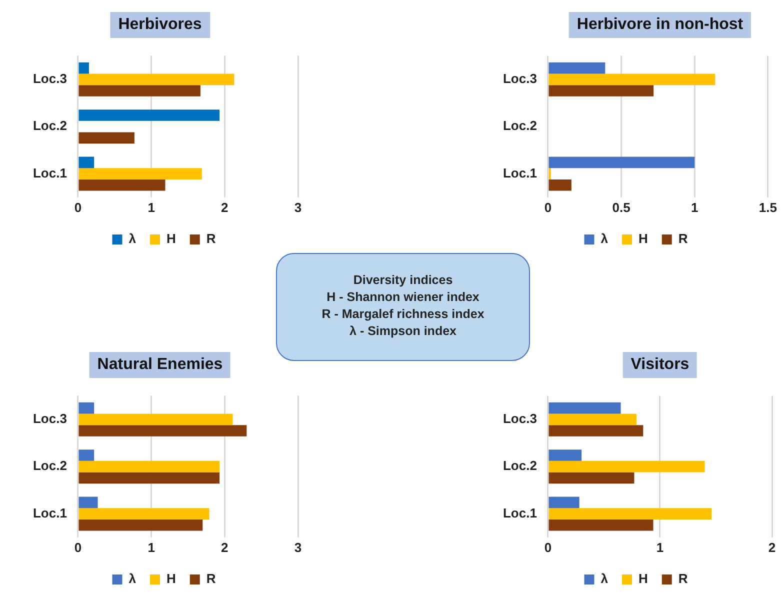 This screenshot has width=781, height=596. Describe the element at coordinates (160, 365) in the screenshot. I see `chart-title: Natural Enemies` at that location.